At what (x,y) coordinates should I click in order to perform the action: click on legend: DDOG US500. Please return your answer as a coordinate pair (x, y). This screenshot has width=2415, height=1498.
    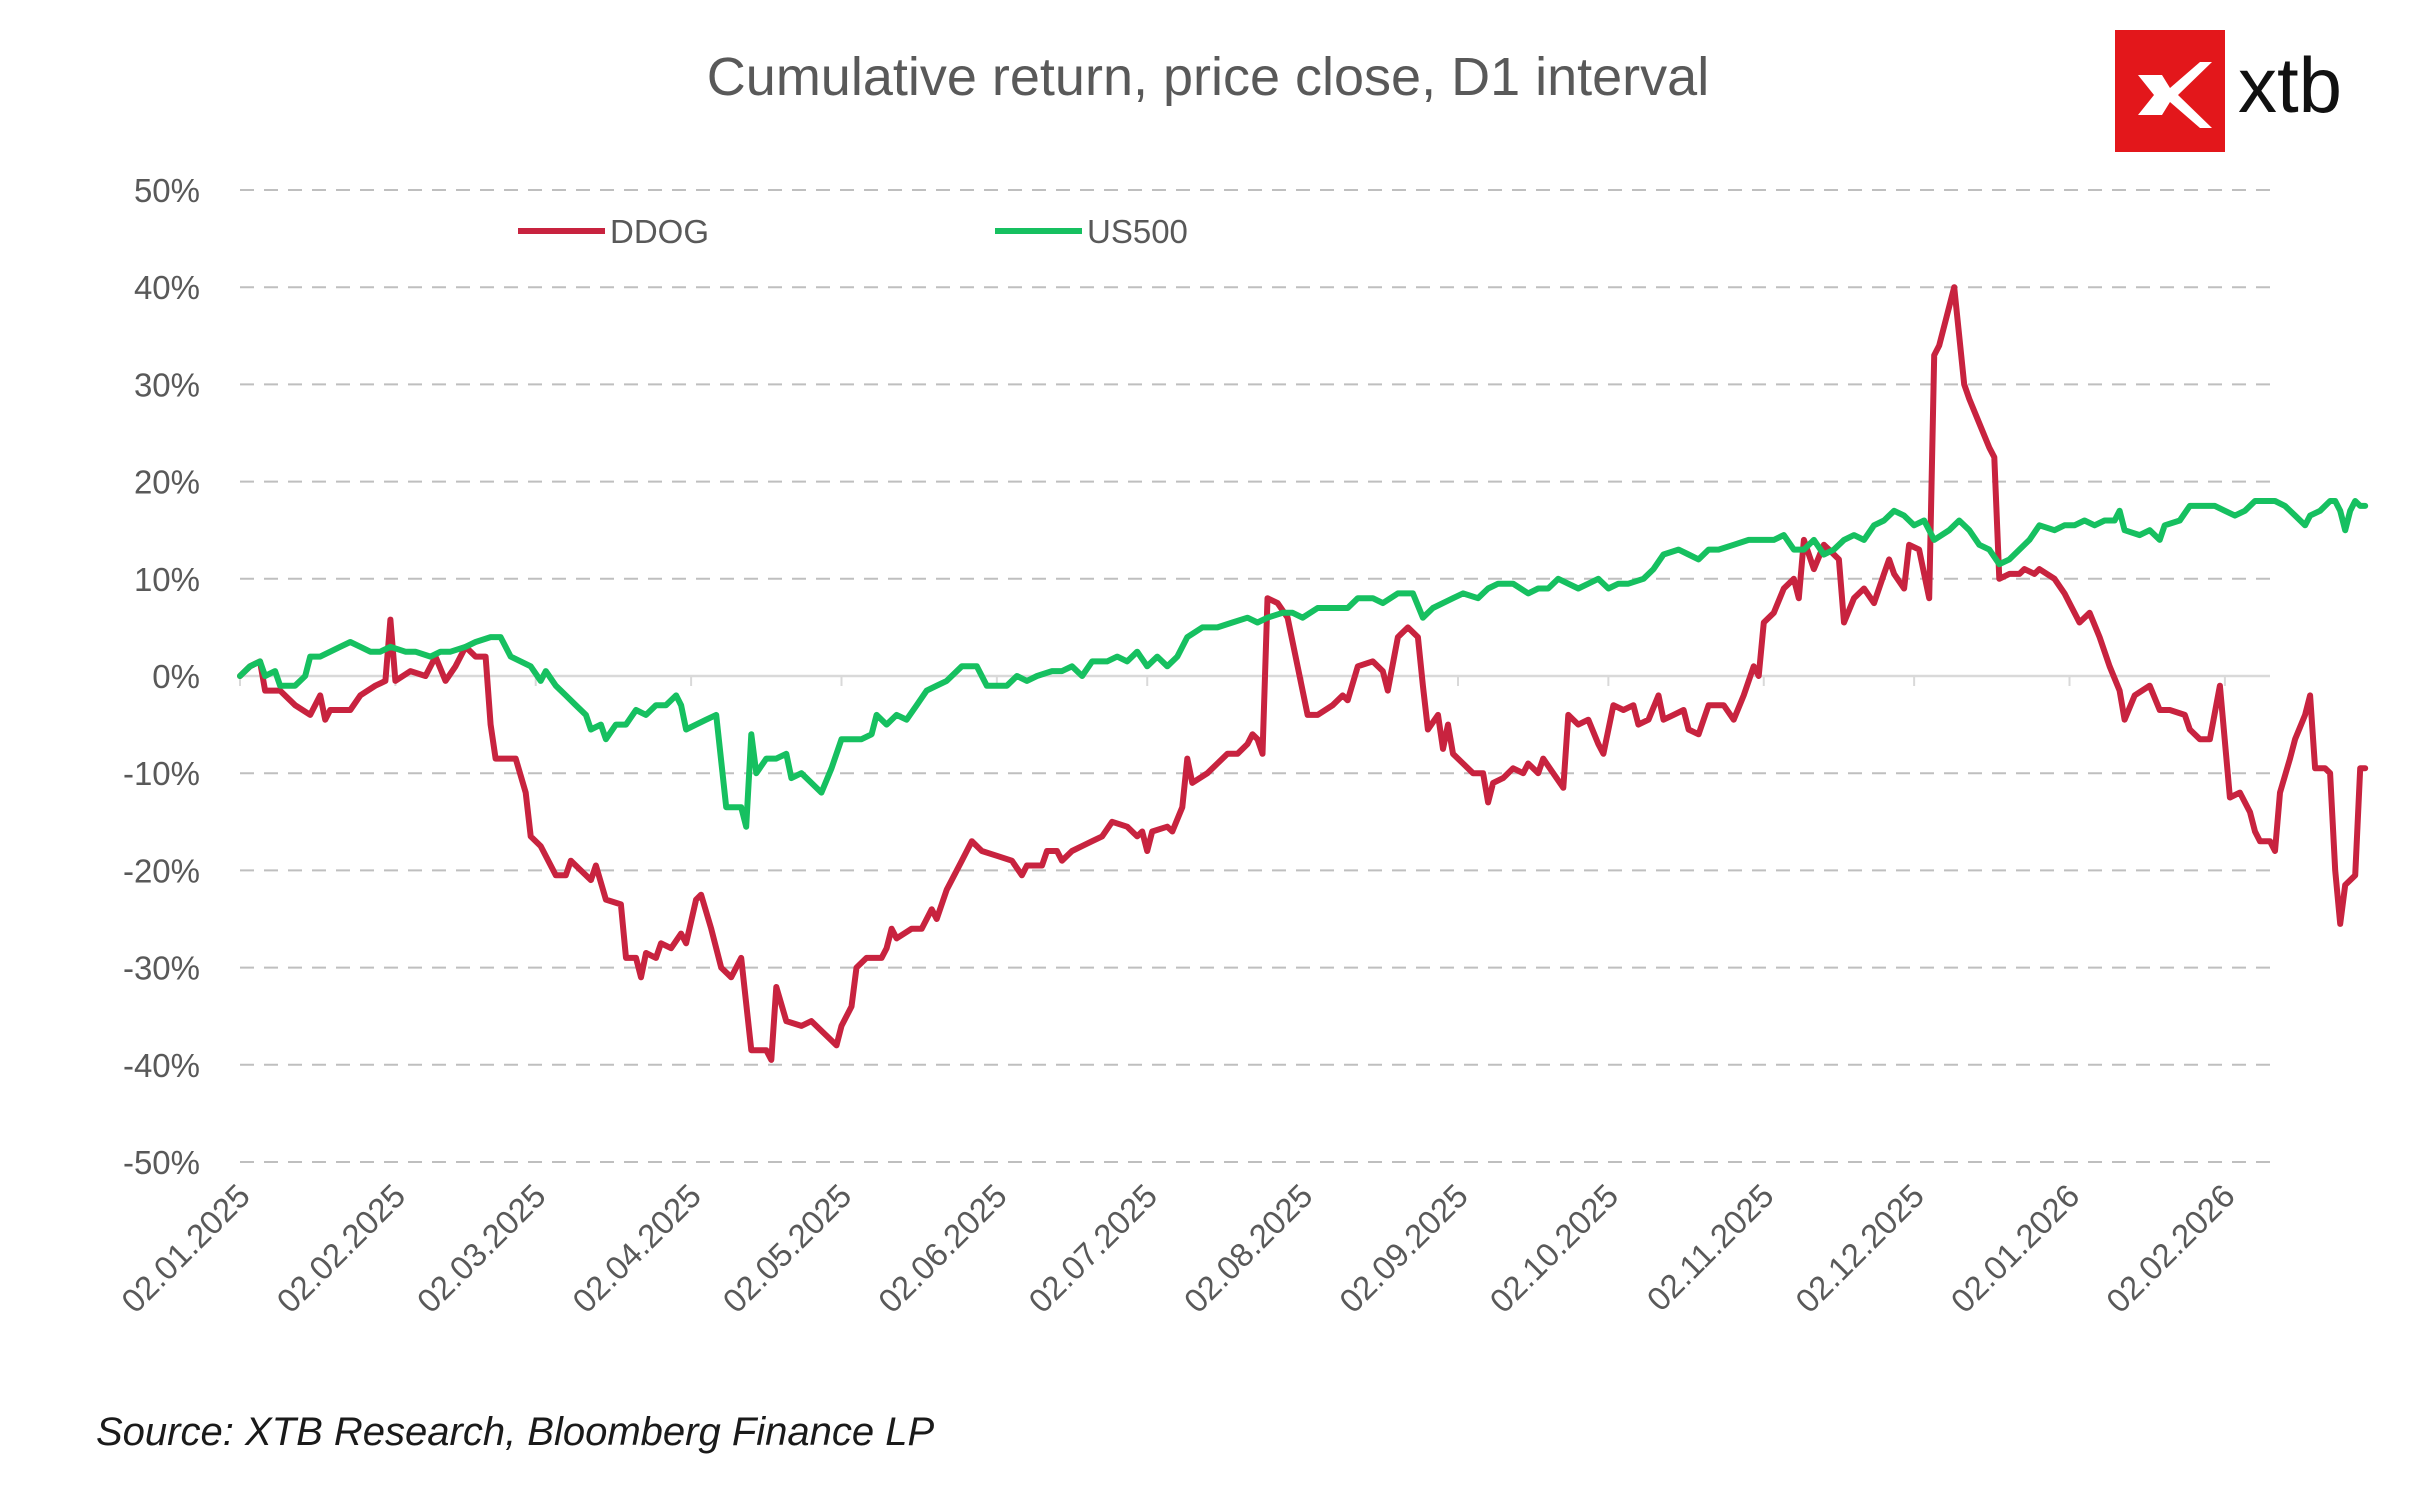
    Looking at the image, I should click on (853, 231).